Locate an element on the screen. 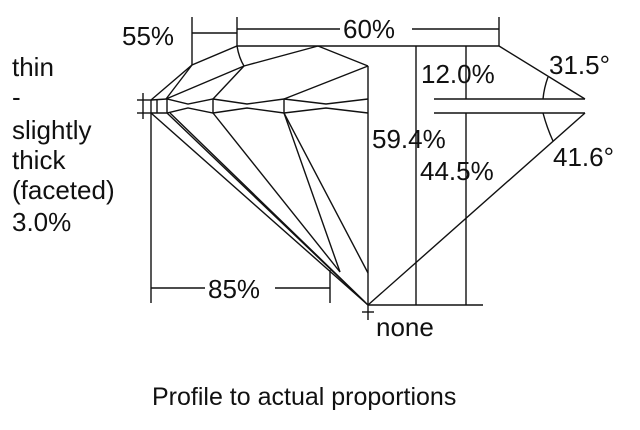  girdle-label-line: (faceted) is located at coordinates (63, 190).